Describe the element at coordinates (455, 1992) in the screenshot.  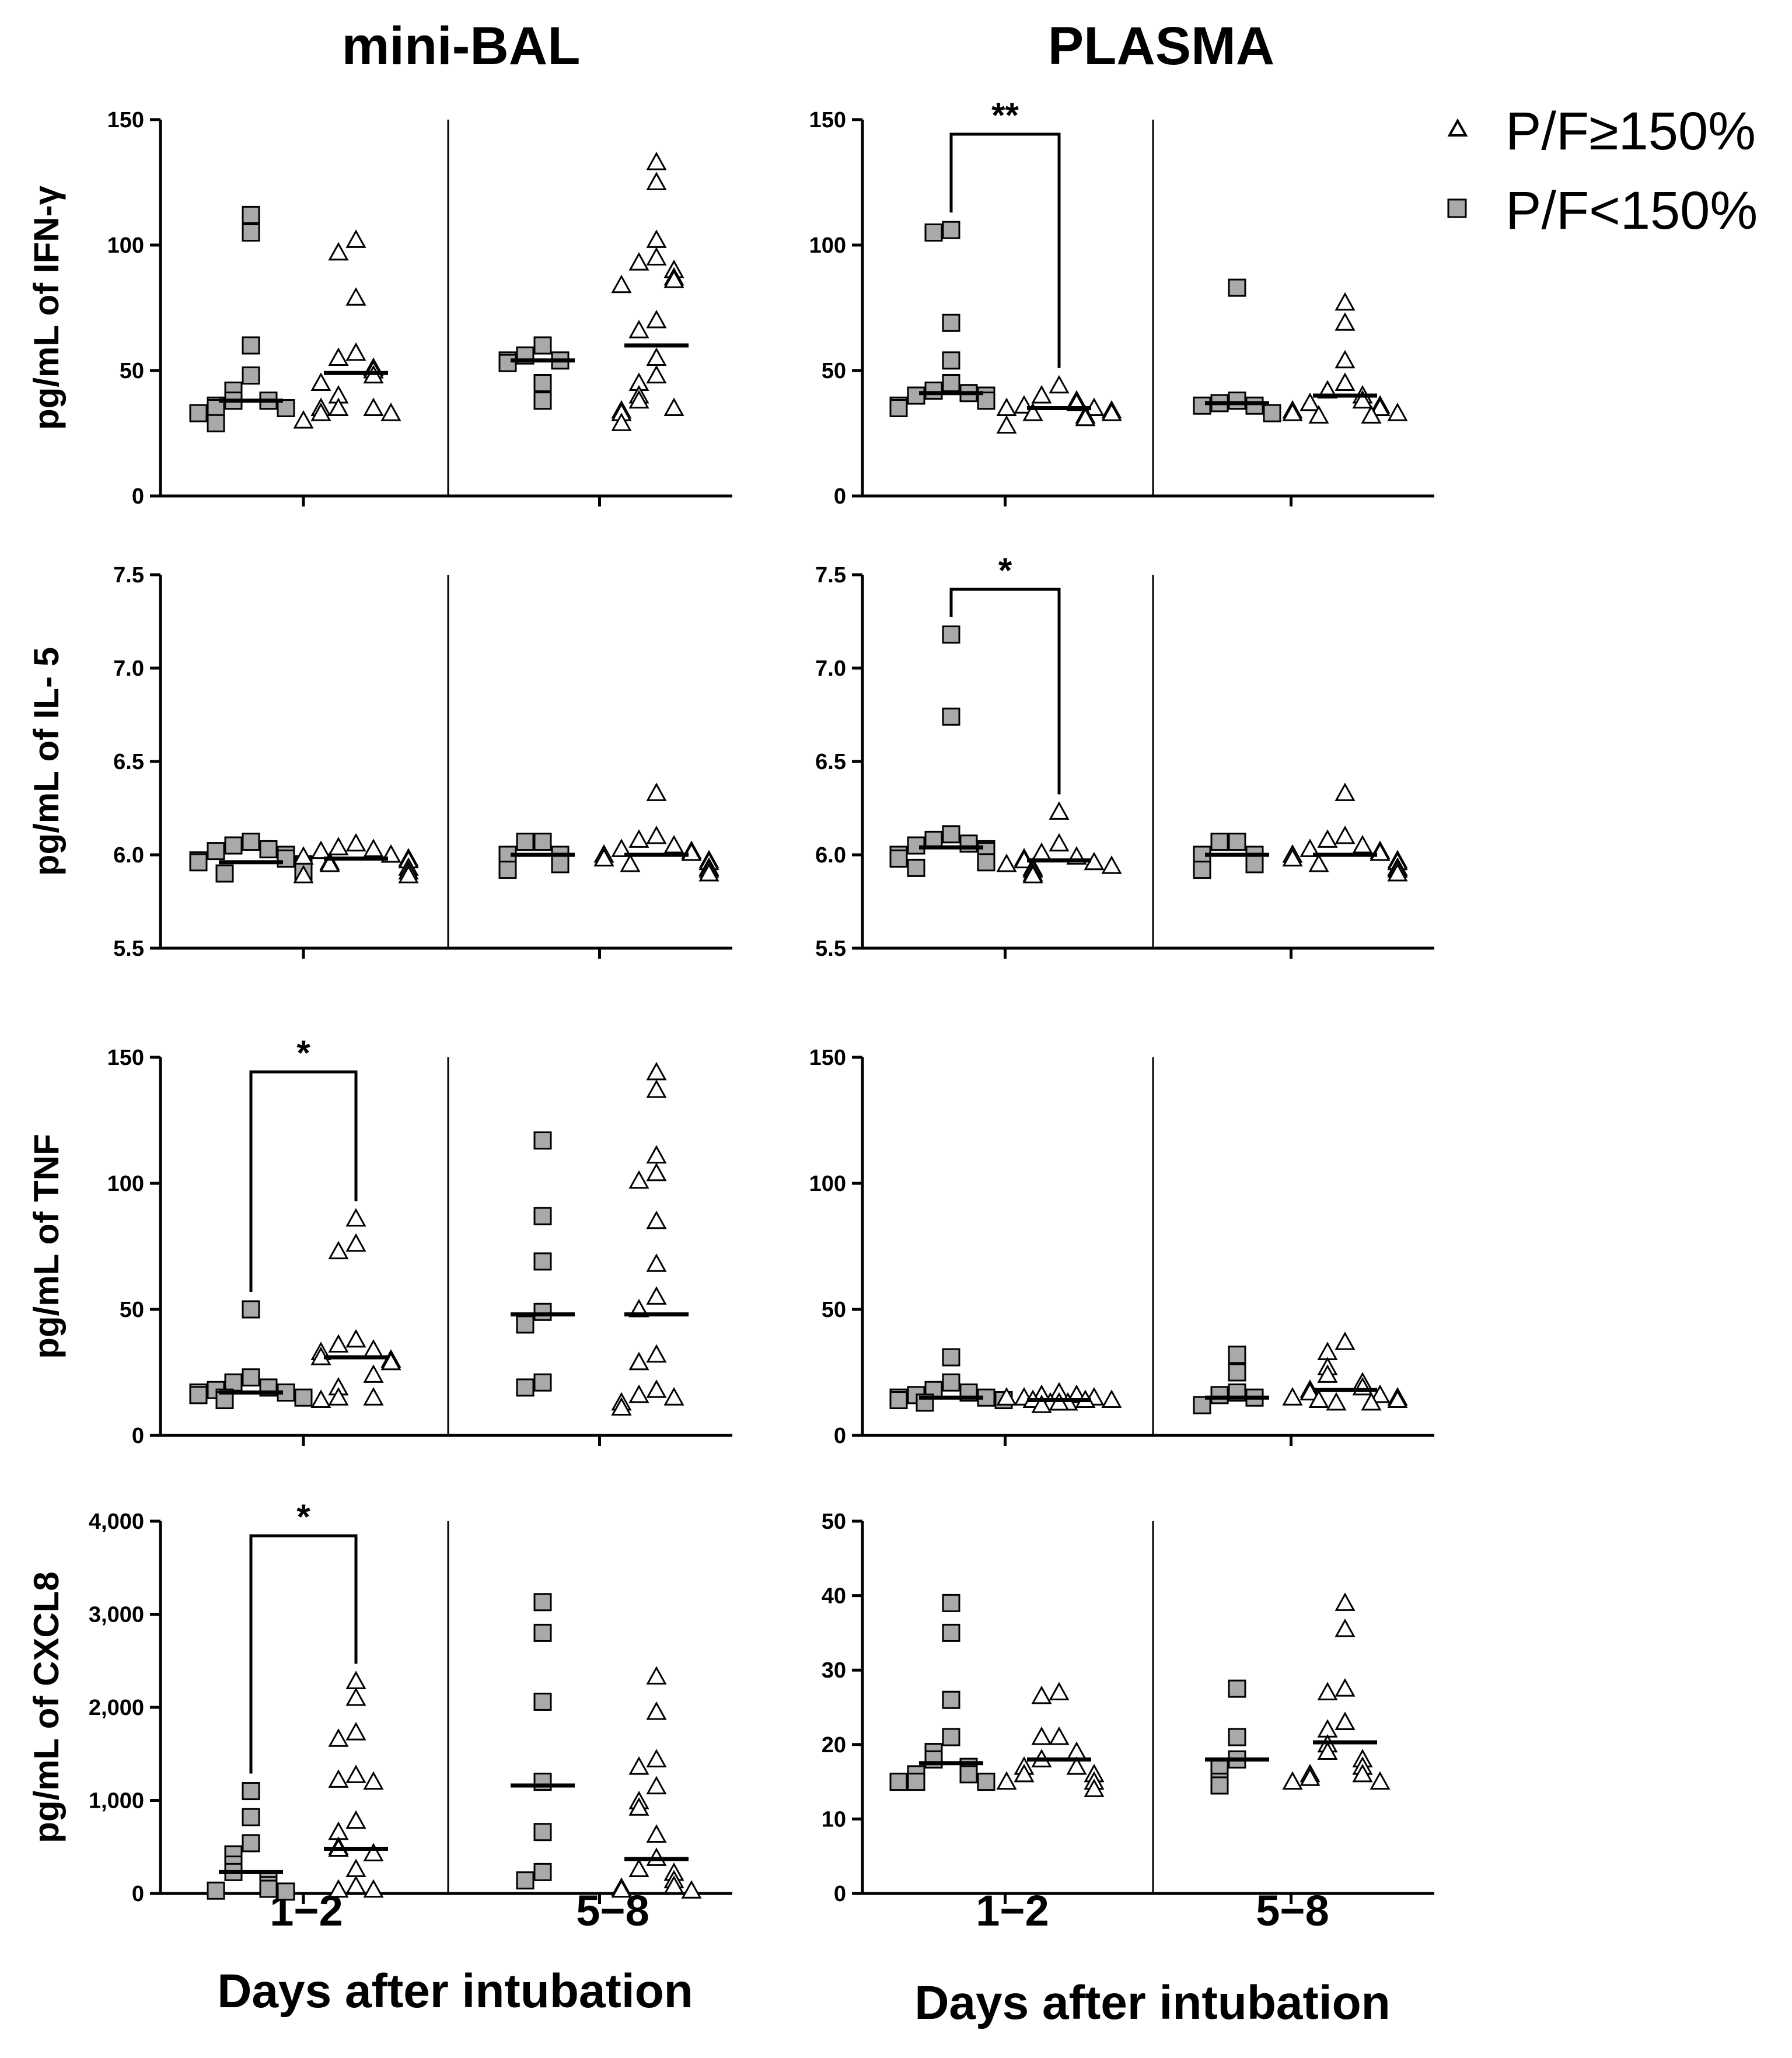
I see `x-axis-title-bal: Days after intubation` at that location.